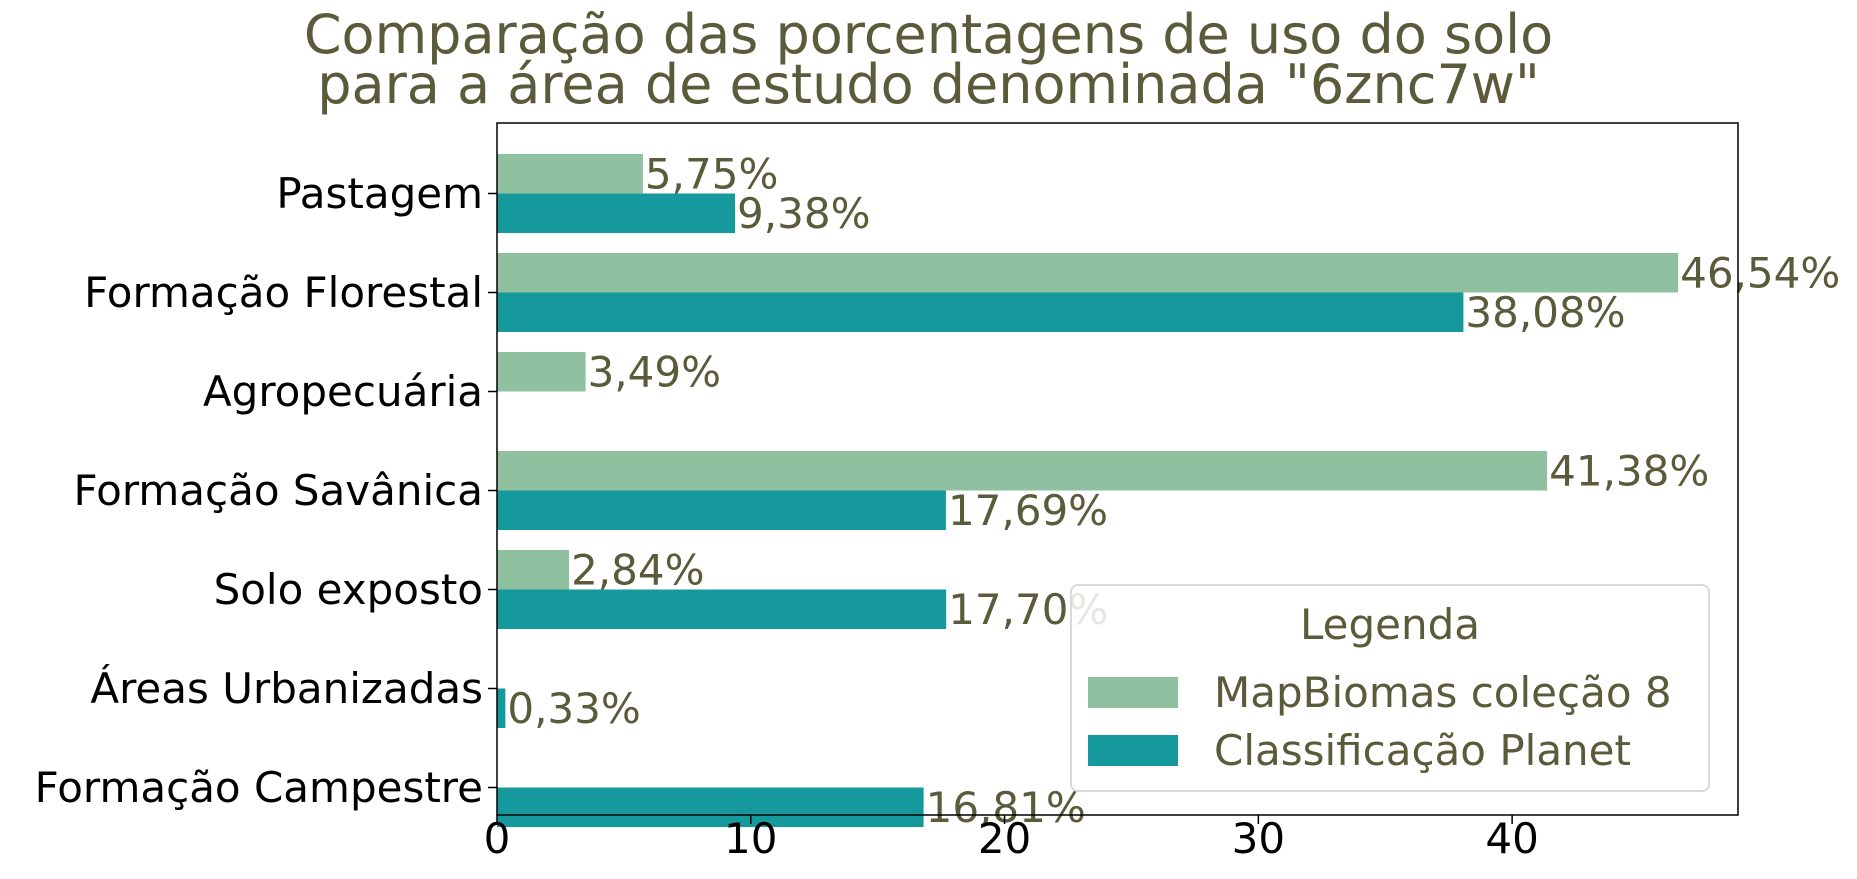  I want to click on data-label: 17,69%, so click(1028, 510).